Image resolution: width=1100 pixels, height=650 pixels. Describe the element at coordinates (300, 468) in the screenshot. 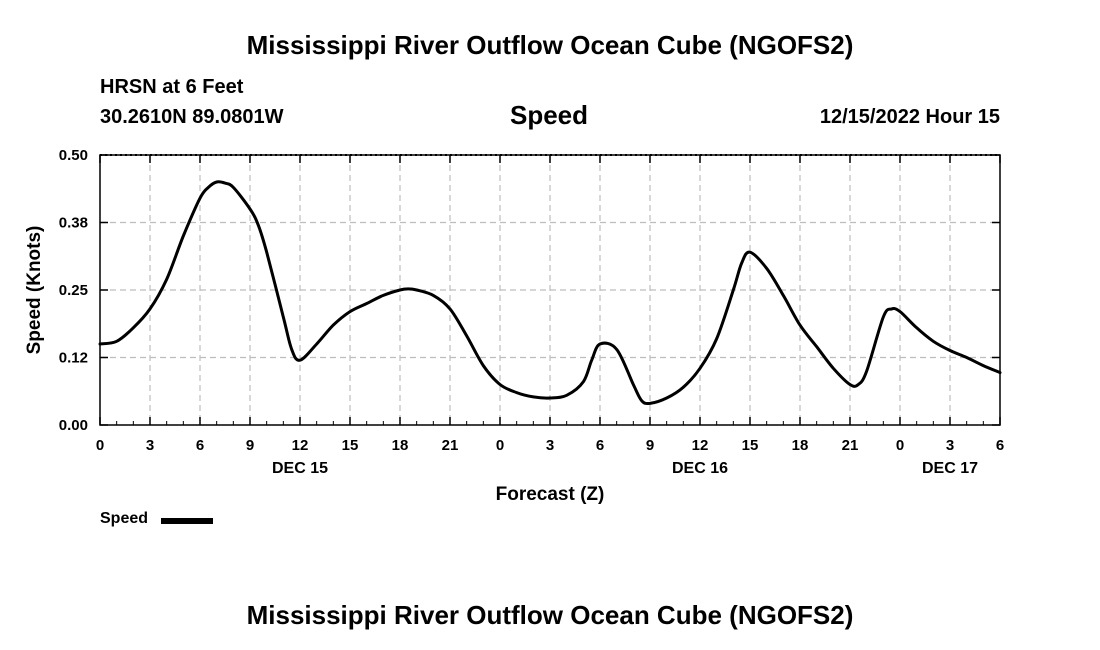

I see `day-label: DEC 15` at that location.